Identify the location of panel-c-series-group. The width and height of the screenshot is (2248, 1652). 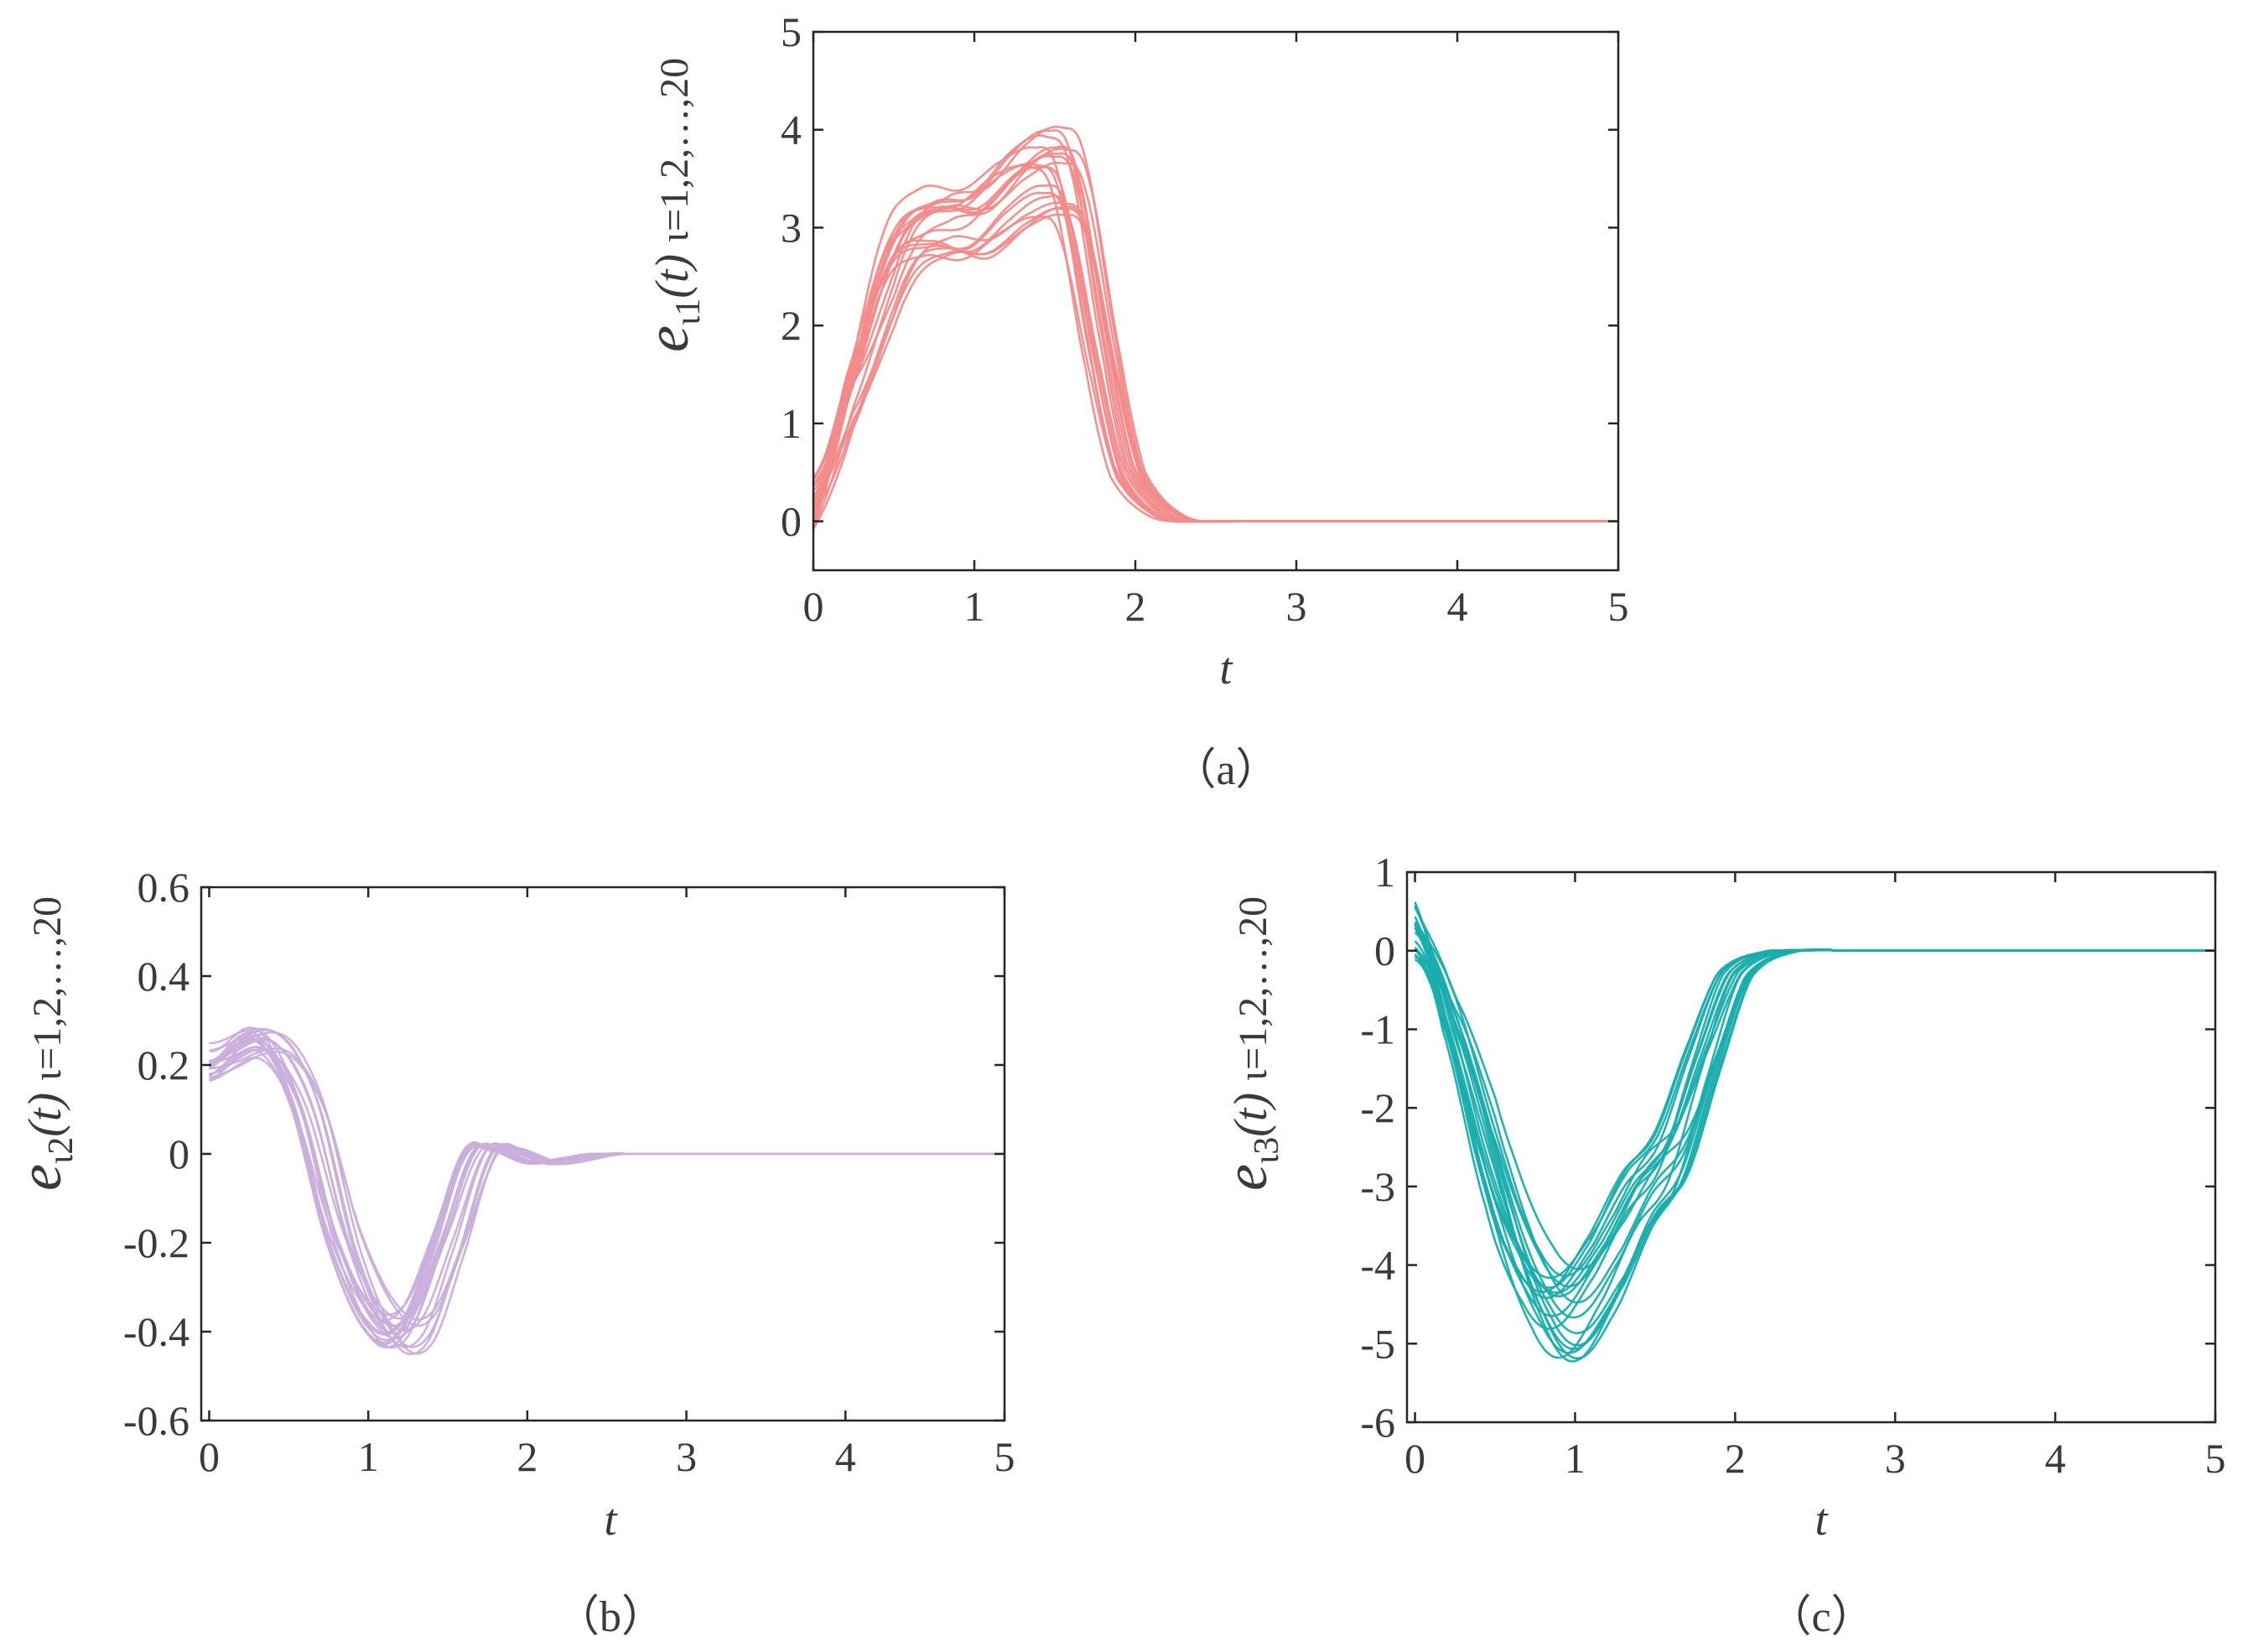
(1814, 1132).